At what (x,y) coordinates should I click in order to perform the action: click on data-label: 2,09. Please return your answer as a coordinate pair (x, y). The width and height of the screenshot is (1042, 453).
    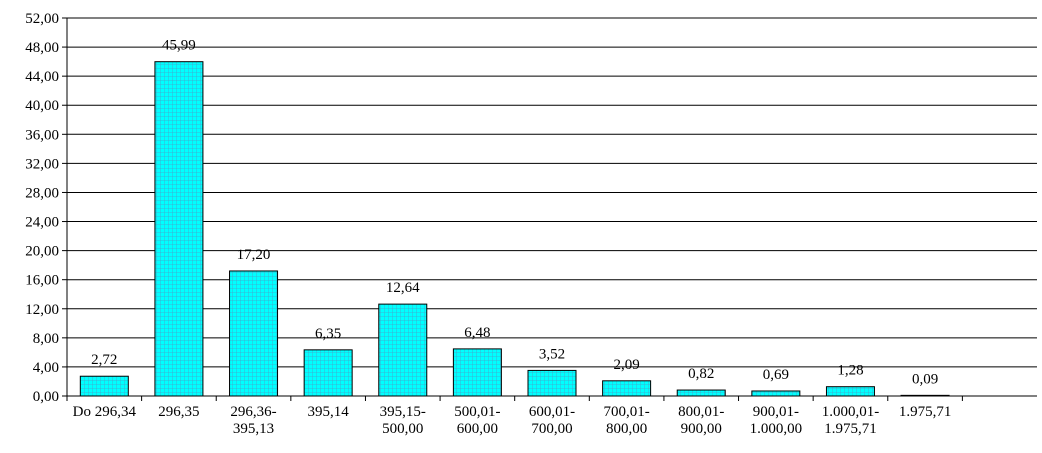
    Looking at the image, I should click on (626, 365).